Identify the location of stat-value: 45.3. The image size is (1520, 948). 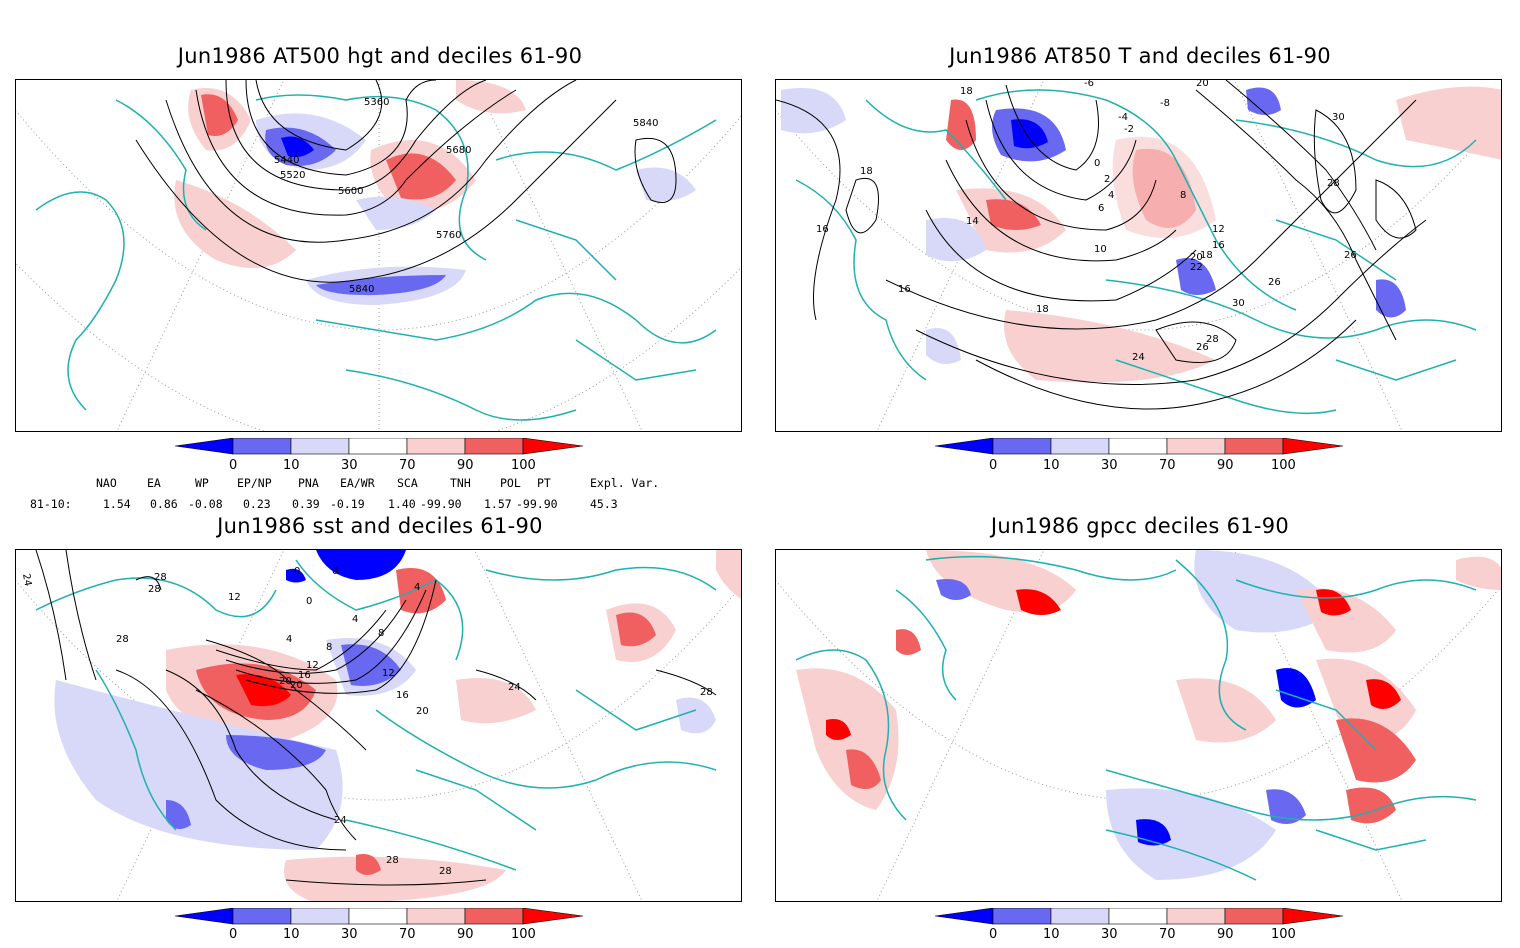
(604, 504).